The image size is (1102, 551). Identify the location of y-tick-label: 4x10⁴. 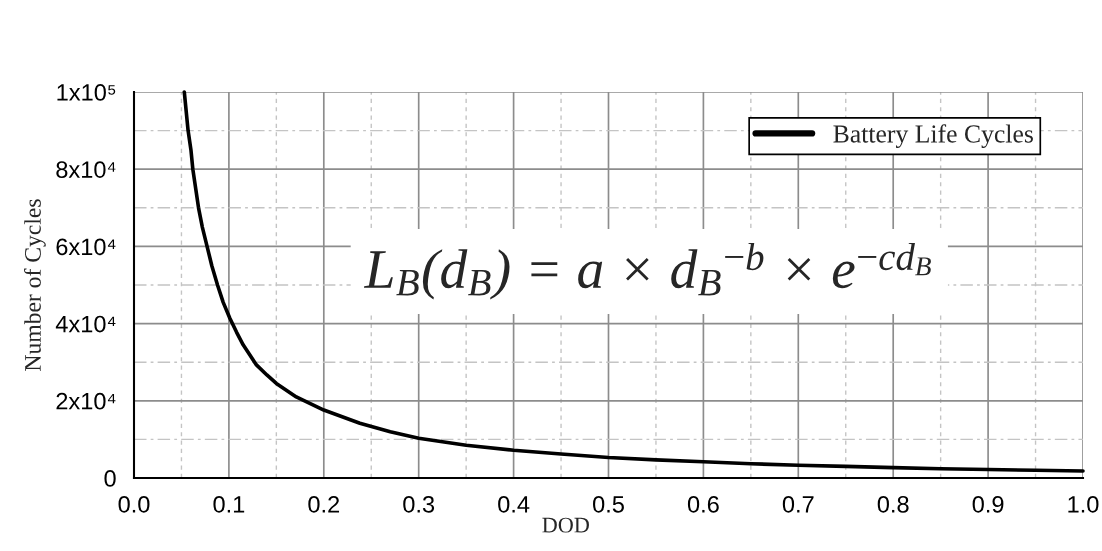
(85, 324).